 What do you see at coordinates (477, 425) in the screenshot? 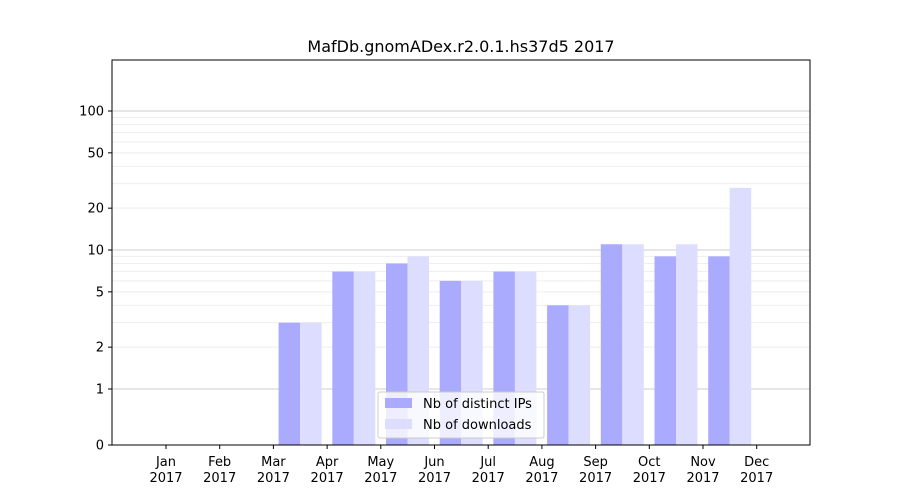
I see `legend-label-downloads: Nb of downloads` at bounding box center [477, 425].